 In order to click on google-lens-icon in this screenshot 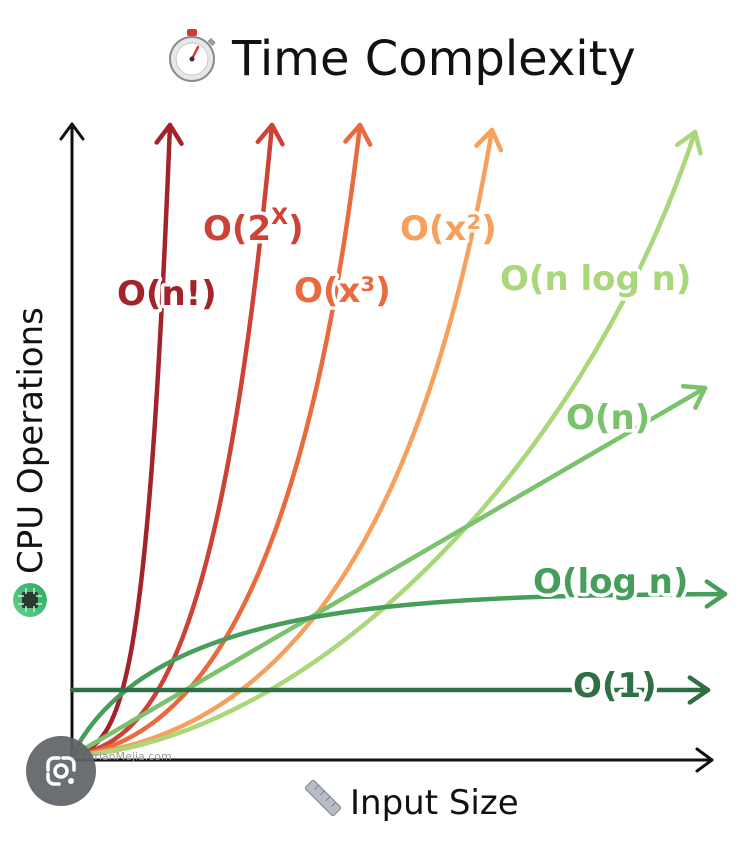, I will do `click(61, 771)`.